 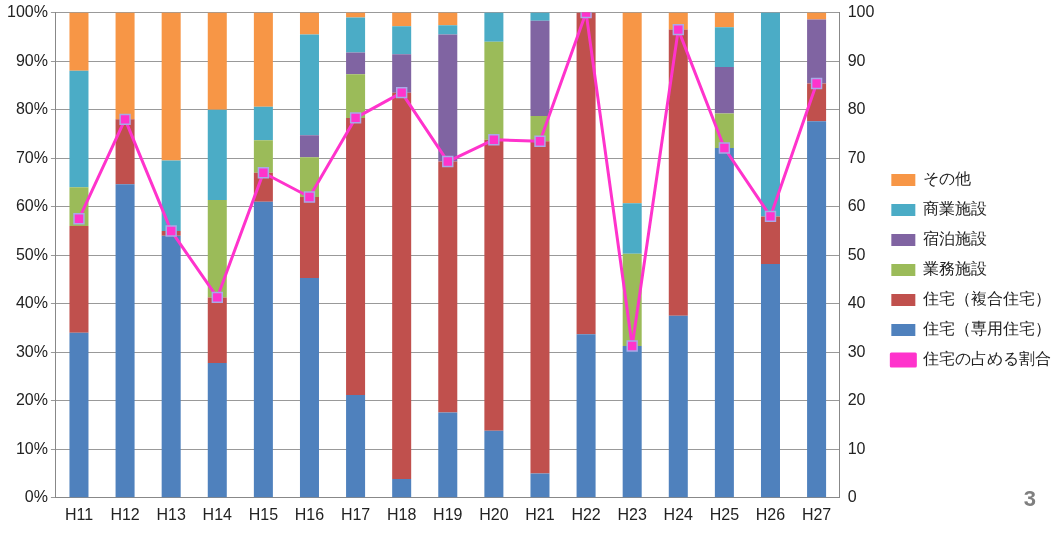 I want to click on x-tick-label: H12, so click(x=125, y=514).